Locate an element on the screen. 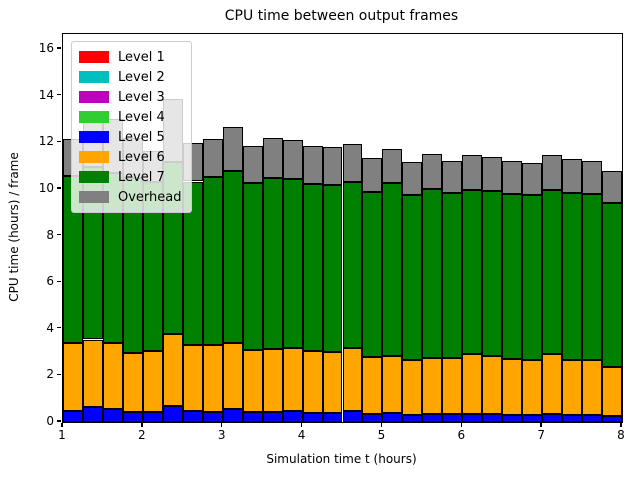 This screenshot has width=640, height=480. x-tick-label: 4 is located at coordinates (301, 435).